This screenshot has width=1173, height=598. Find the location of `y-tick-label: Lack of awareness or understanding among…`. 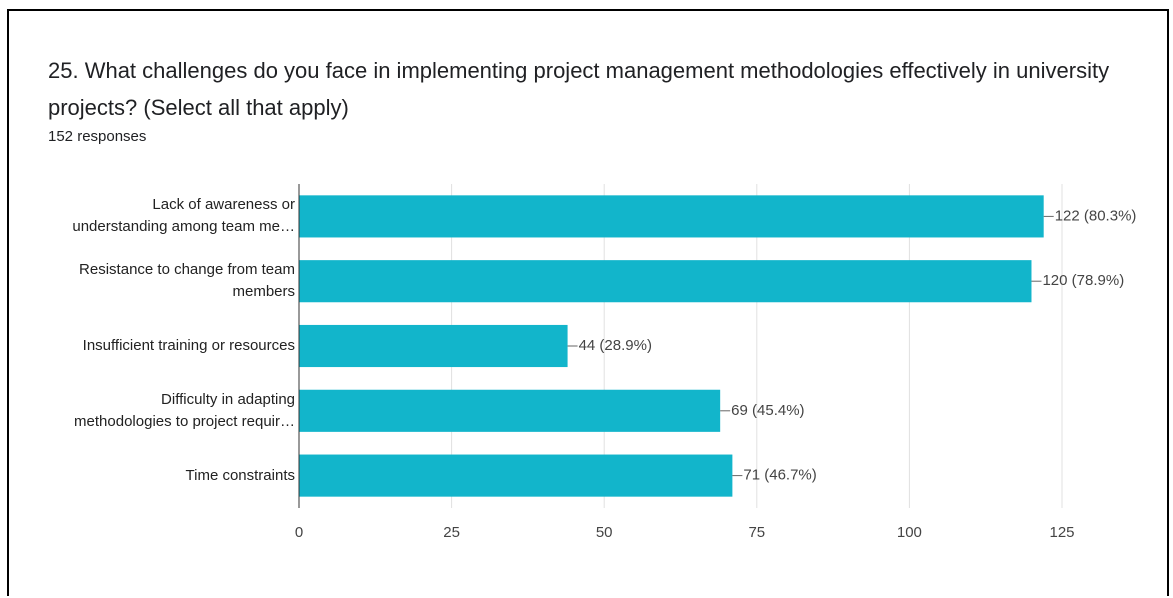

y-tick-label: Lack of awareness or understanding among… is located at coordinates (183, 216).